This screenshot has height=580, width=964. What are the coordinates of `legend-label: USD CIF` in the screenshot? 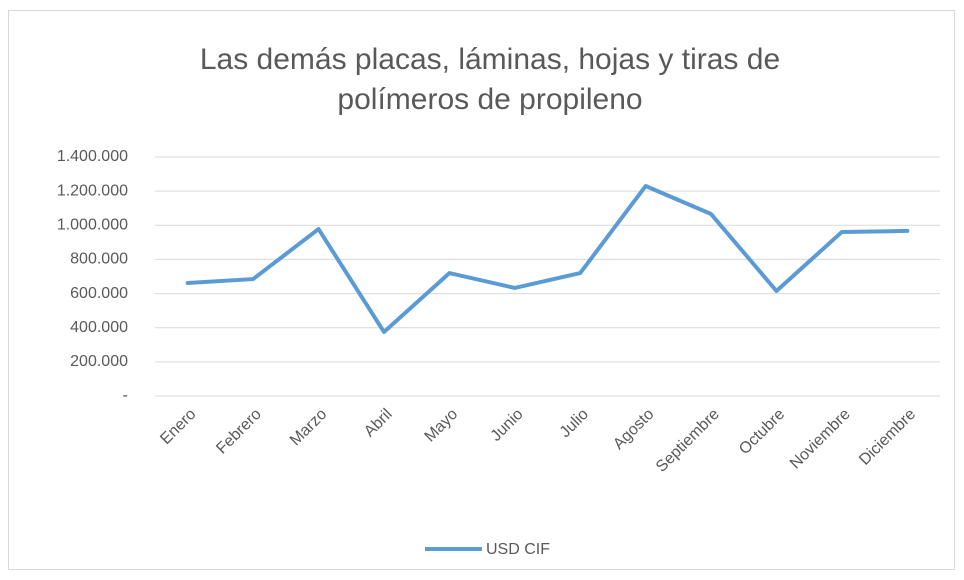 It's located at (518, 549).